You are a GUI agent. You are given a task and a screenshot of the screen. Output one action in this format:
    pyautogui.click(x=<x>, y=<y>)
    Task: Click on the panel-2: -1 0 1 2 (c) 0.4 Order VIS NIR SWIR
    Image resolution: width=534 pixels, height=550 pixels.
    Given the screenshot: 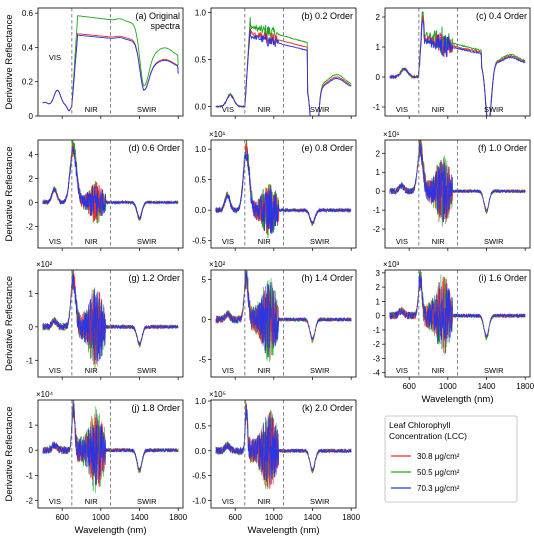 What is the action you would take?
    pyautogui.click(x=452, y=63)
    